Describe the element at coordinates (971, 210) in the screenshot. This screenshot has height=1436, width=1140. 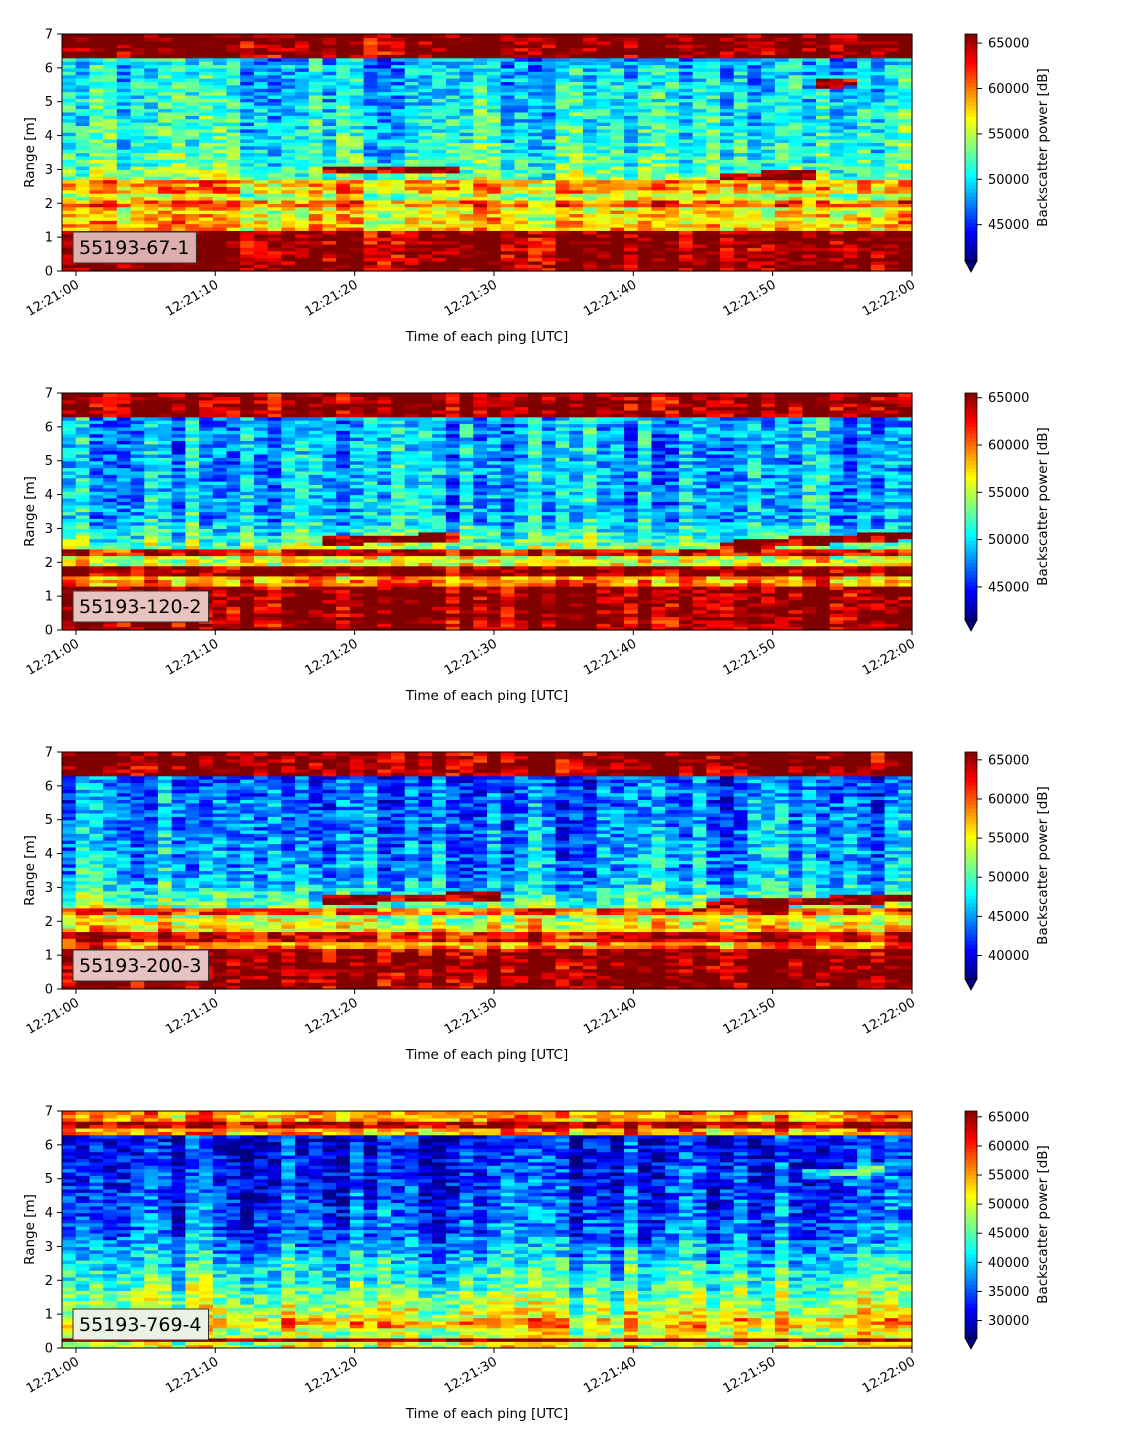
I see `colorbar-segment` at that location.